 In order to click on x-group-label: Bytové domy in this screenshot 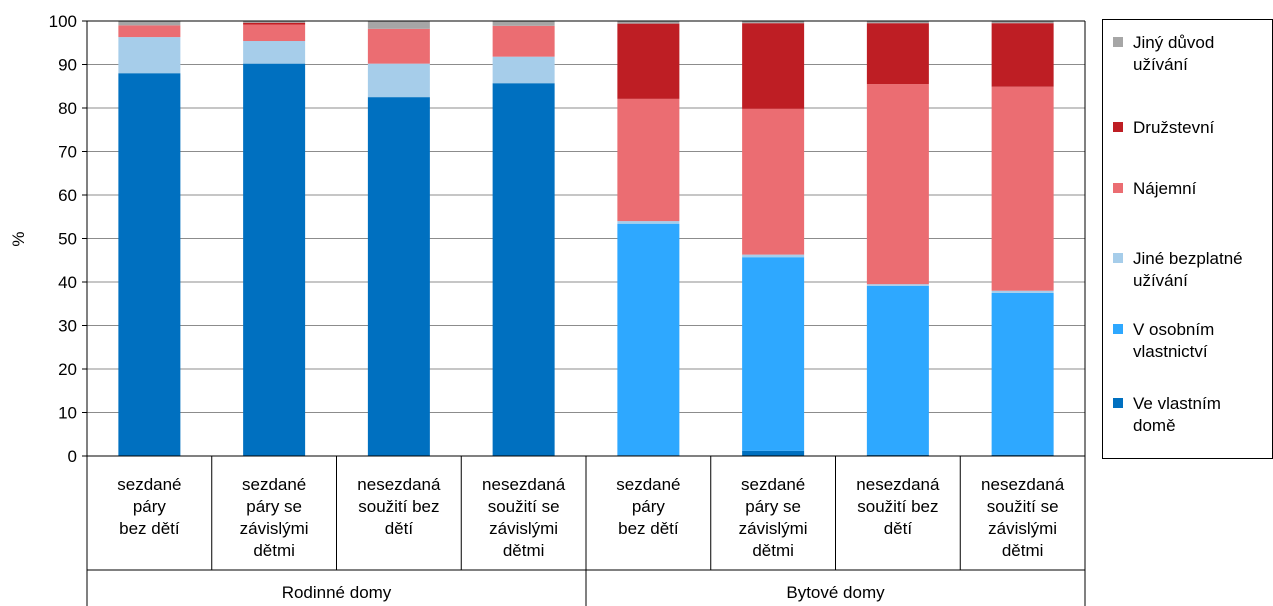, I will do `click(835, 592)`.